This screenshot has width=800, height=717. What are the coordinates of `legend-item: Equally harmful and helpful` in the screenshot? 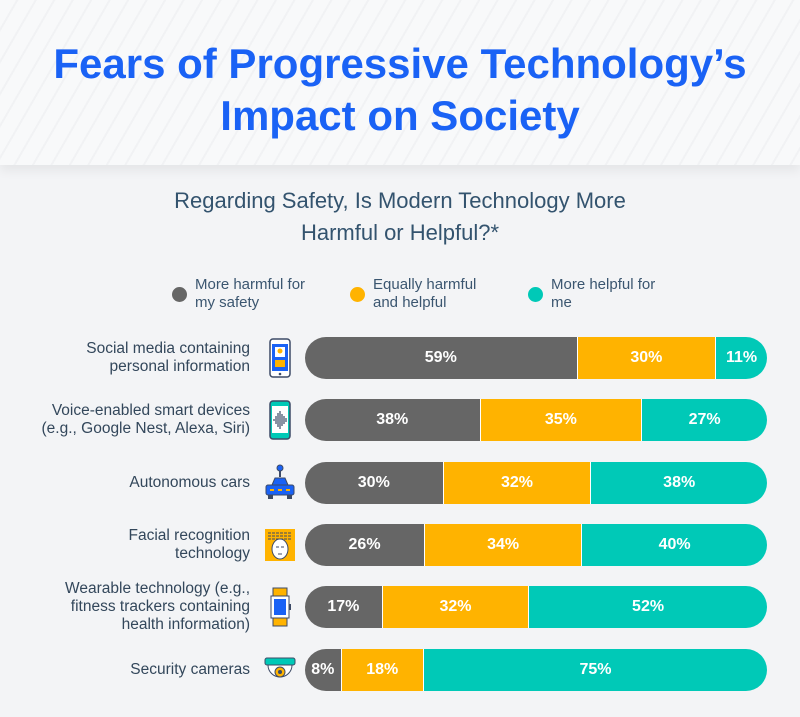 It's located at (424, 294).